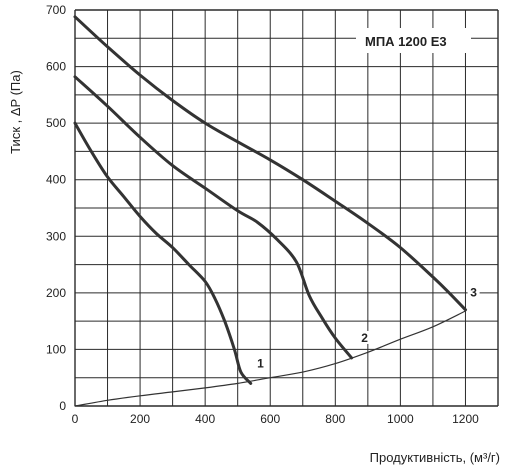  I want to click on y-tick-label: 0, so click(62, 406).